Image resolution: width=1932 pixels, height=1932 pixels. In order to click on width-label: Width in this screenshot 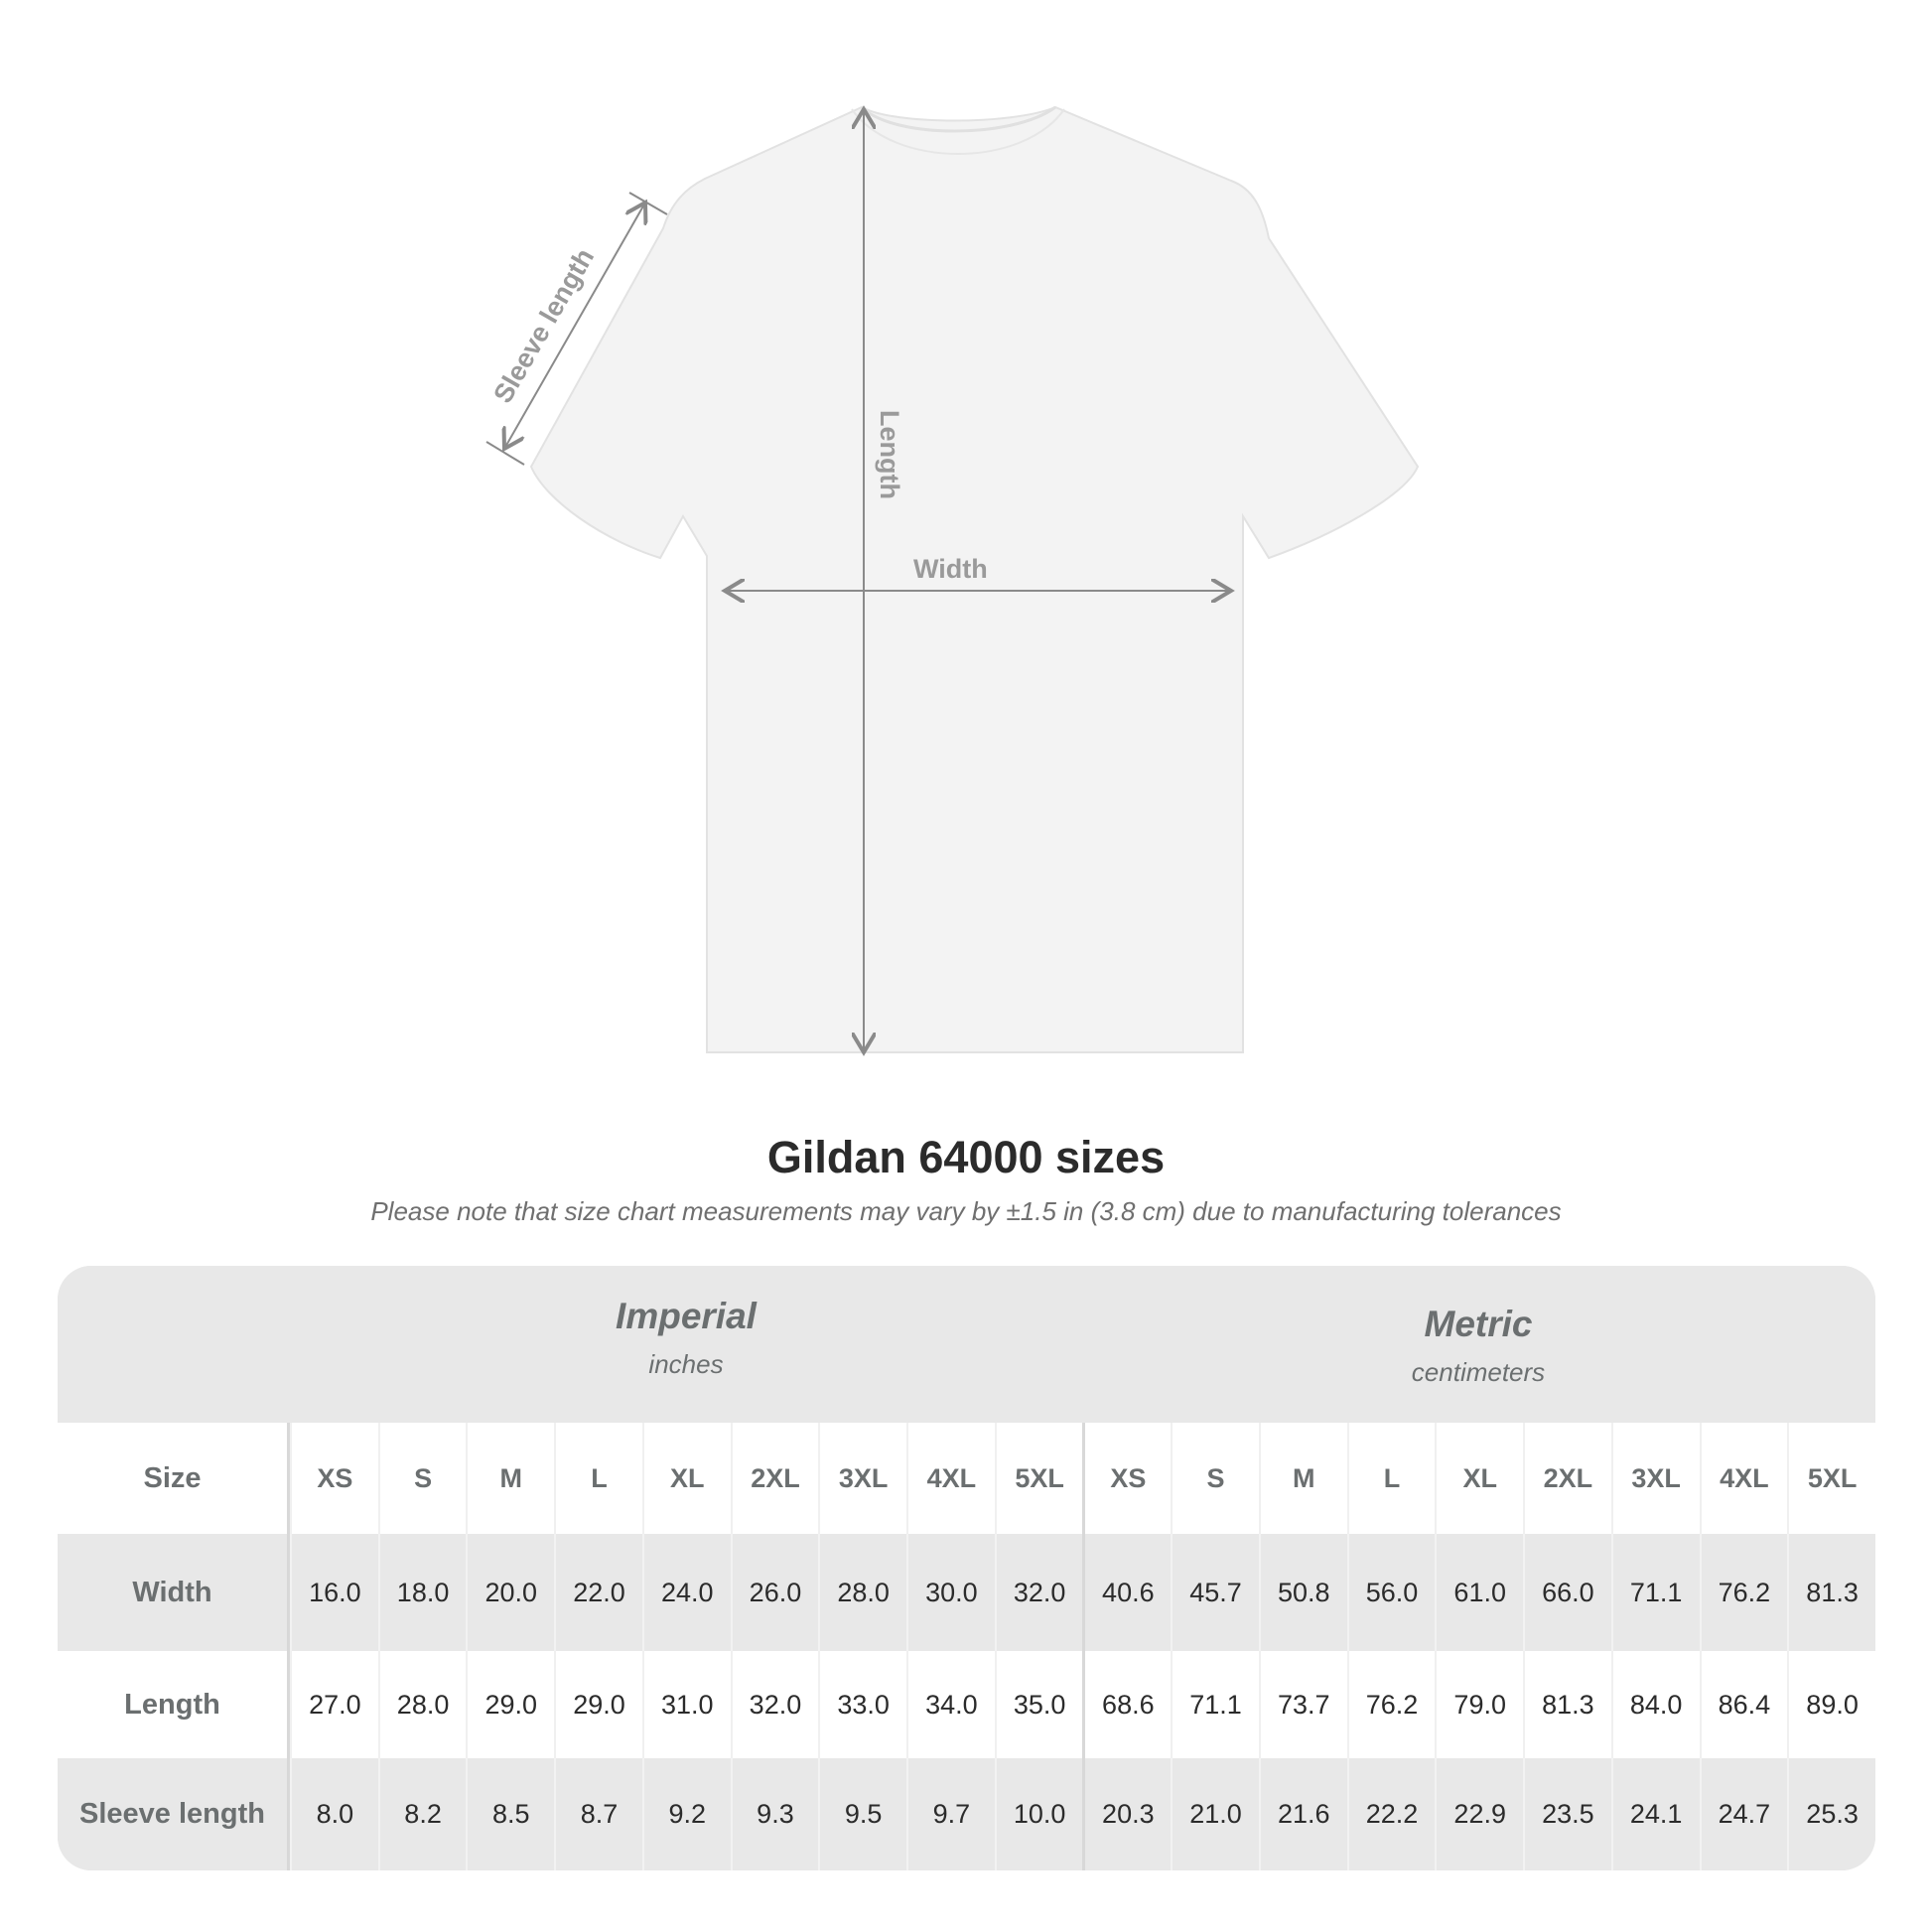, I will do `click(951, 569)`.